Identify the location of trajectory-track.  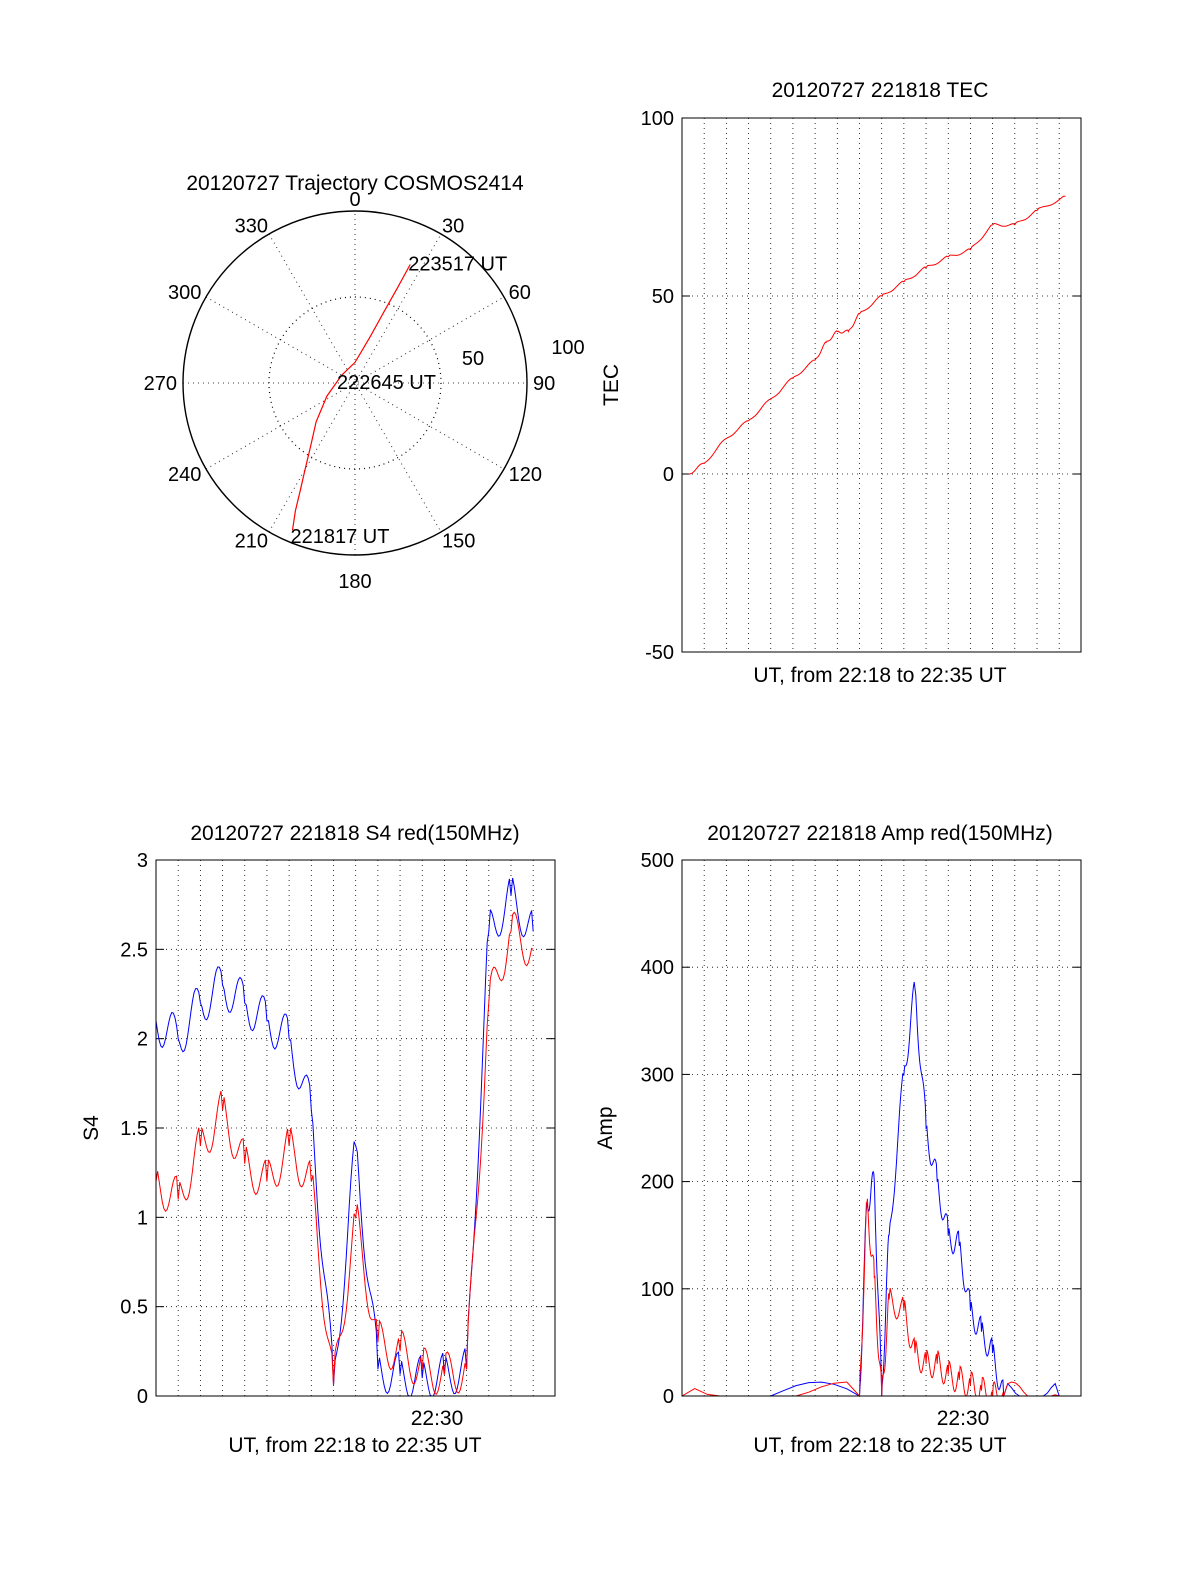
(351, 397).